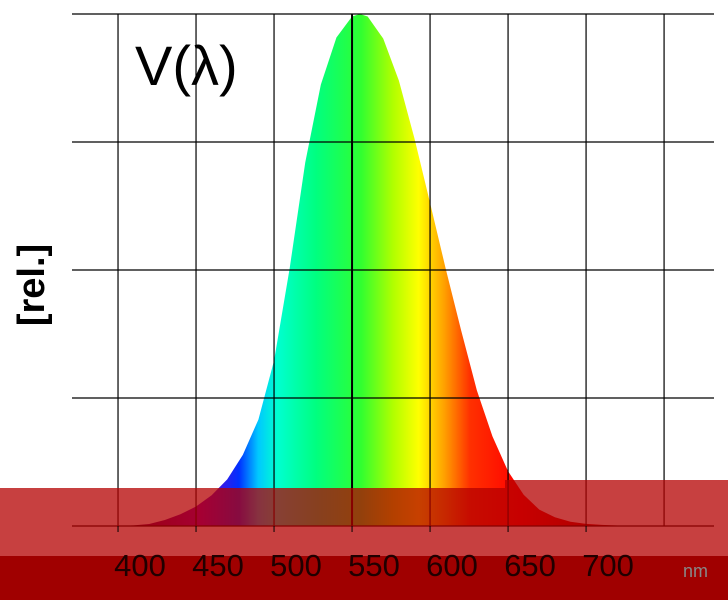 This screenshot has width=728, height=600. What do you see at coordinates (32, 285) in the screenshot?
I see `y-axis-label: [rel.]` at bounding box center [32, 285].